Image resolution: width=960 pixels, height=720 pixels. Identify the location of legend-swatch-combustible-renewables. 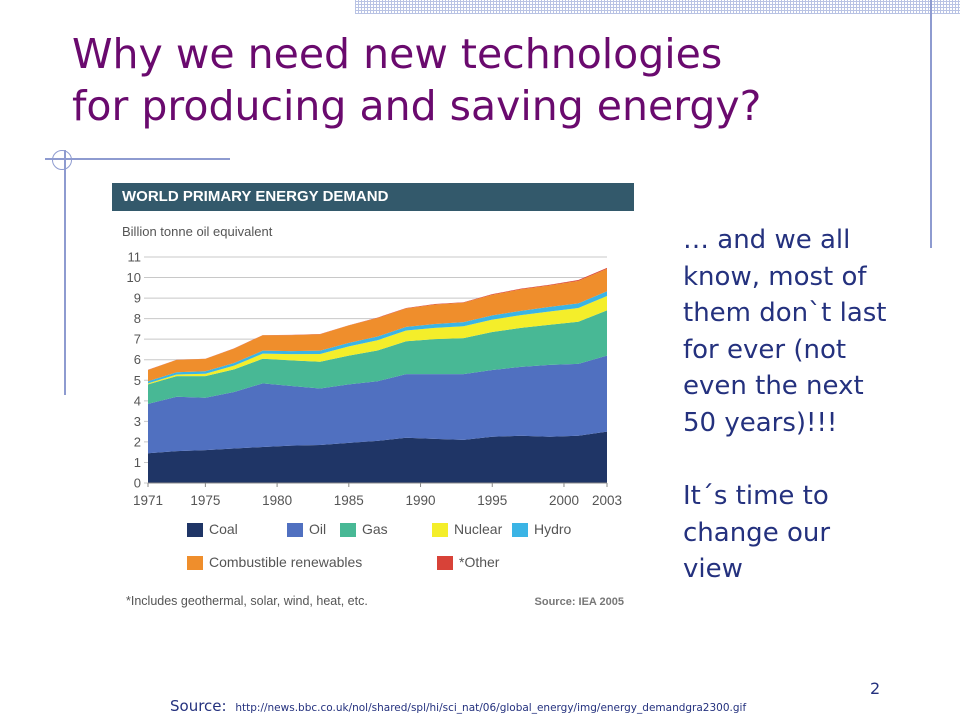
(195, 563).